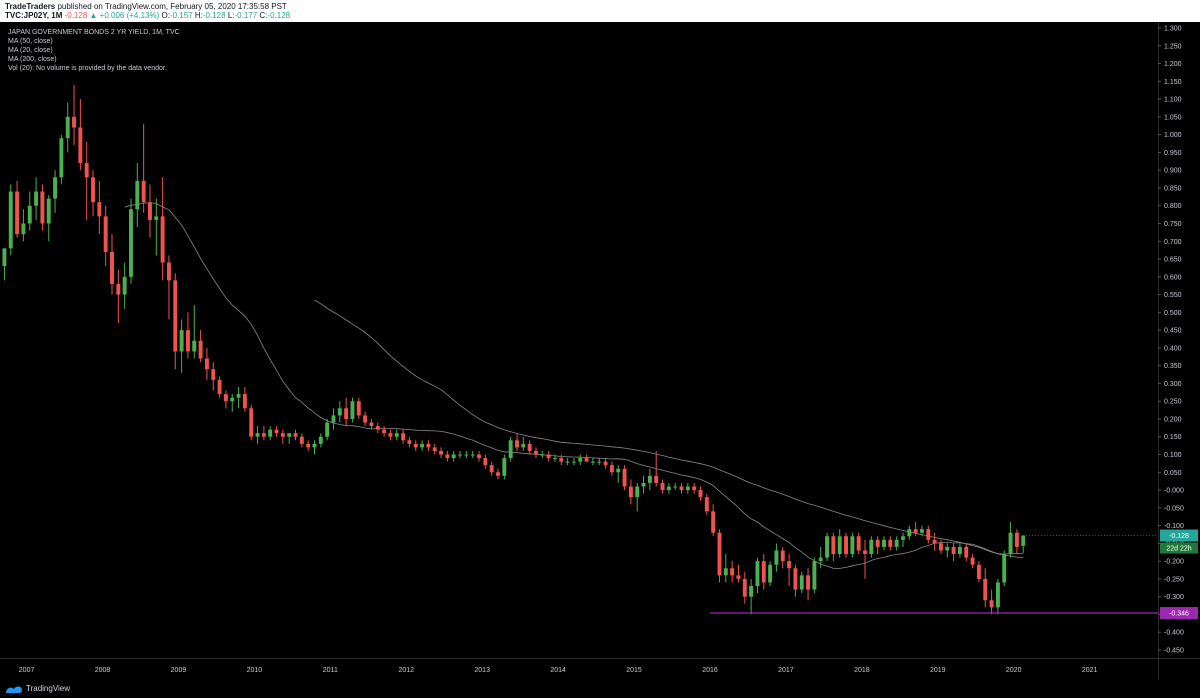 The height and width of the screenshot is (698, 1200). I want to click on x-tick-label: 2013, so click(482, 670).